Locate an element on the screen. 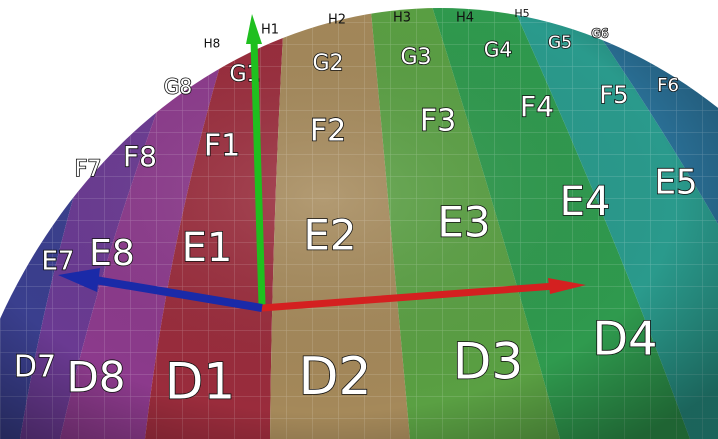 The image size is (718, 439). cell-label: H2 is located at coordinates (337, 20).